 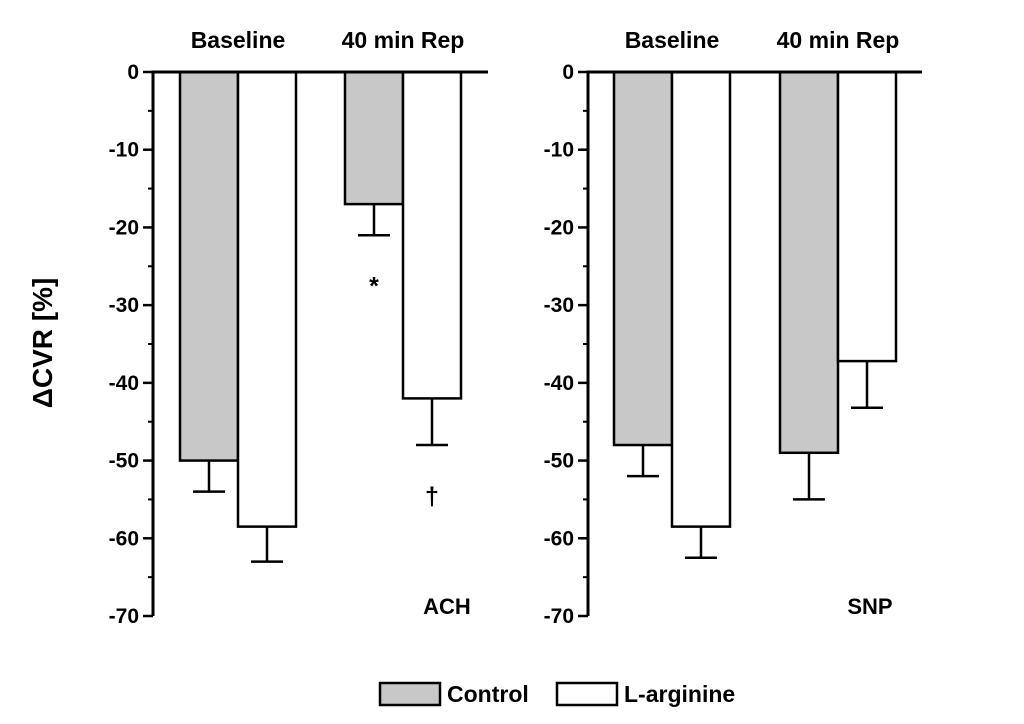 What do you see at coordinates (587, 694) in the screenshot?
I see `legend-swatch-l-arginine` at bounding box center [587, 694].